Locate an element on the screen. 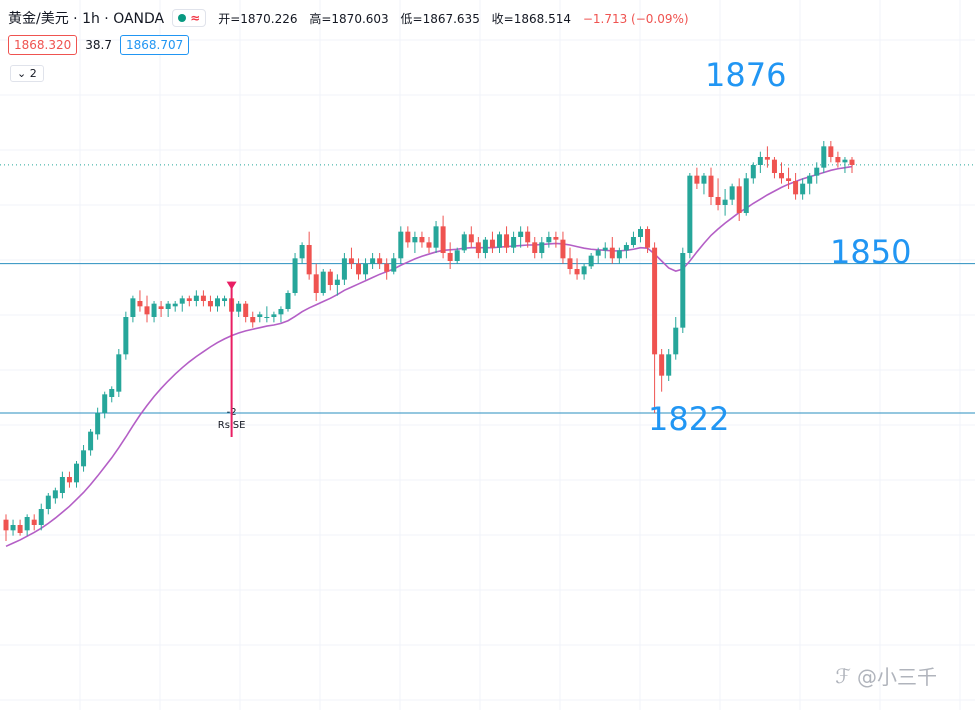 The width and height of the screenshot is (975, 710). level-label-1850: 1850 is located at coordinates (870, 252).